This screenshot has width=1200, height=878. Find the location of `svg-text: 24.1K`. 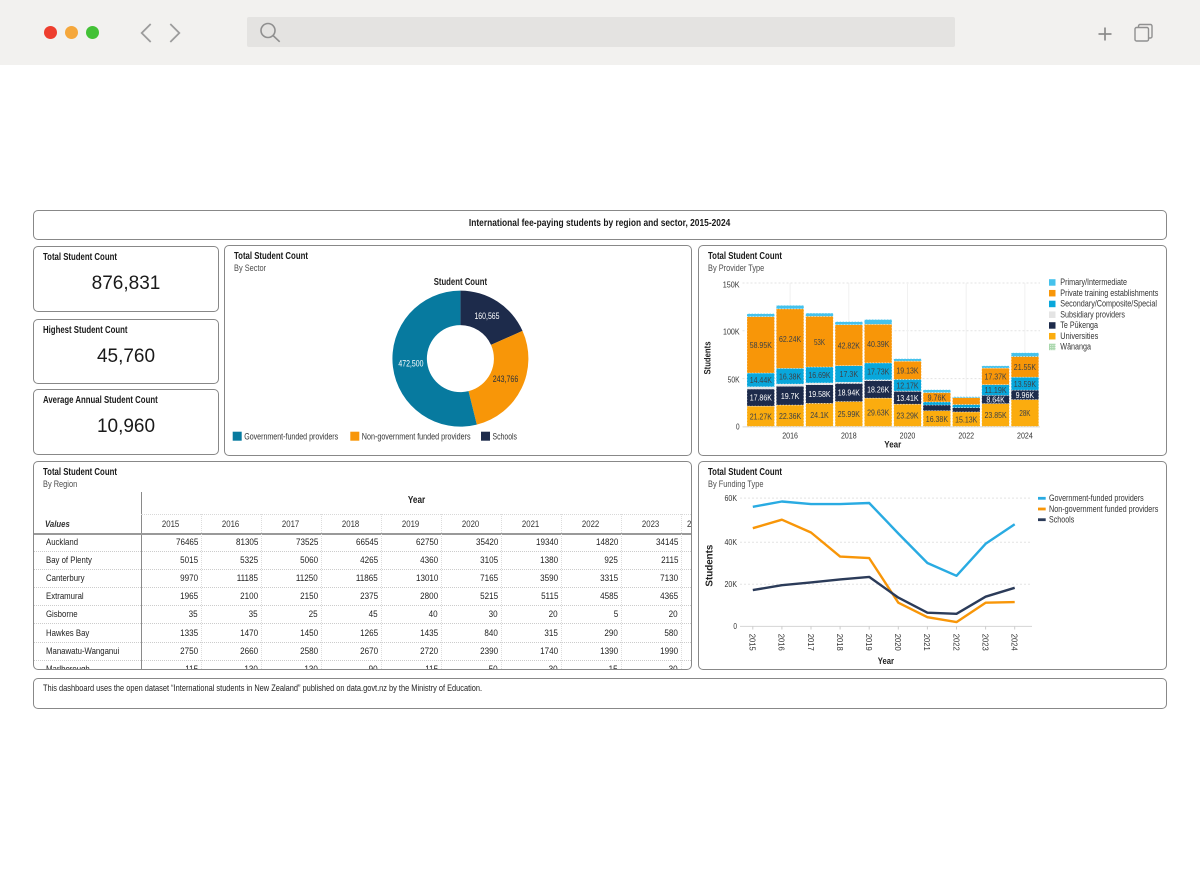

svg-text: 24.1K is located at coordinates (819, 415).